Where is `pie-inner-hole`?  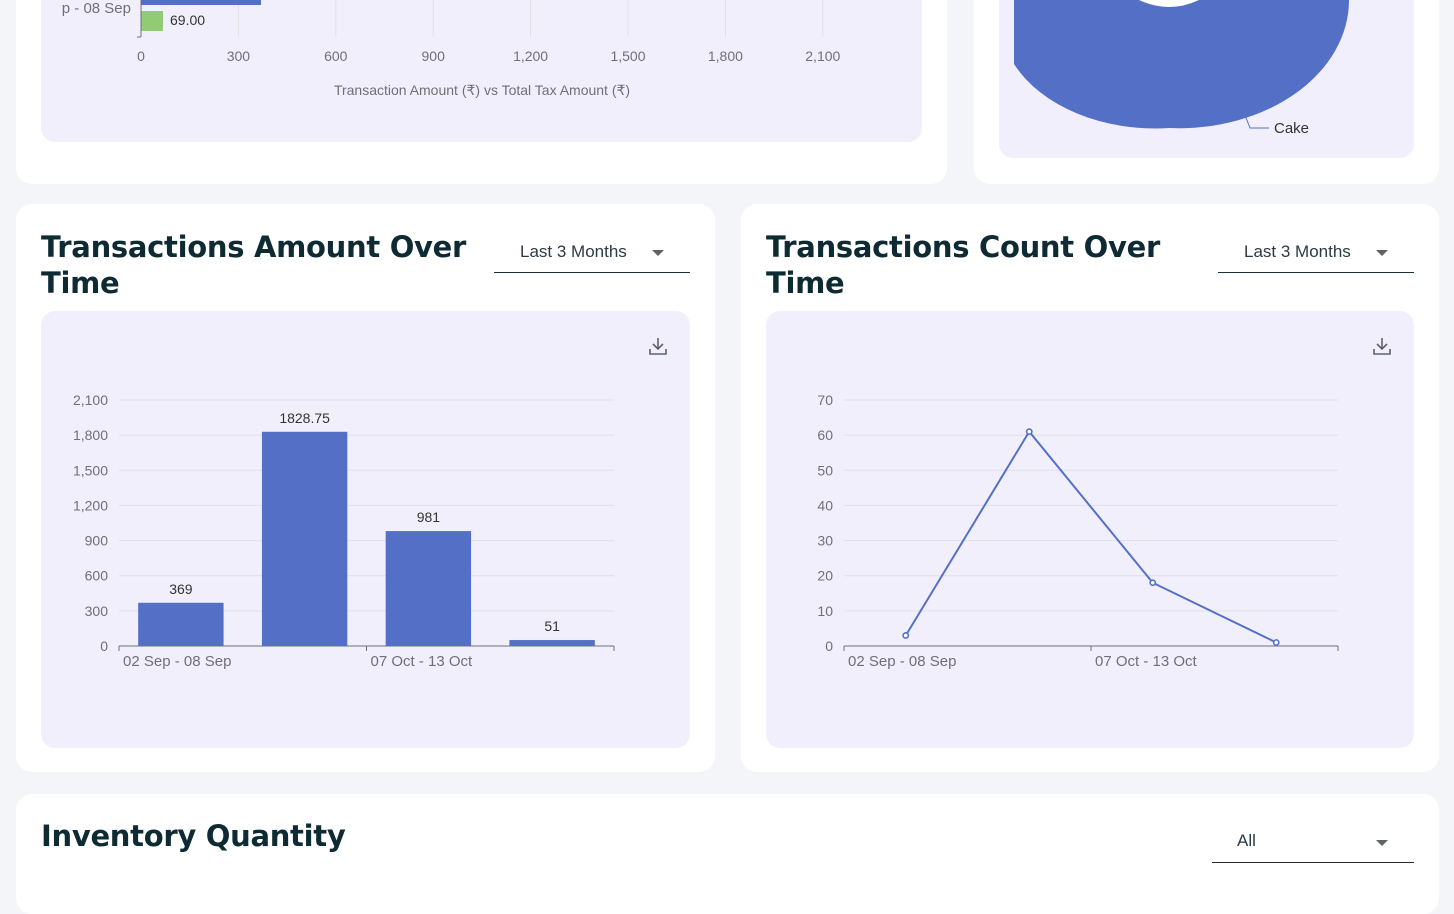 pie-inner-hole is located at coordinates (1169, 3).